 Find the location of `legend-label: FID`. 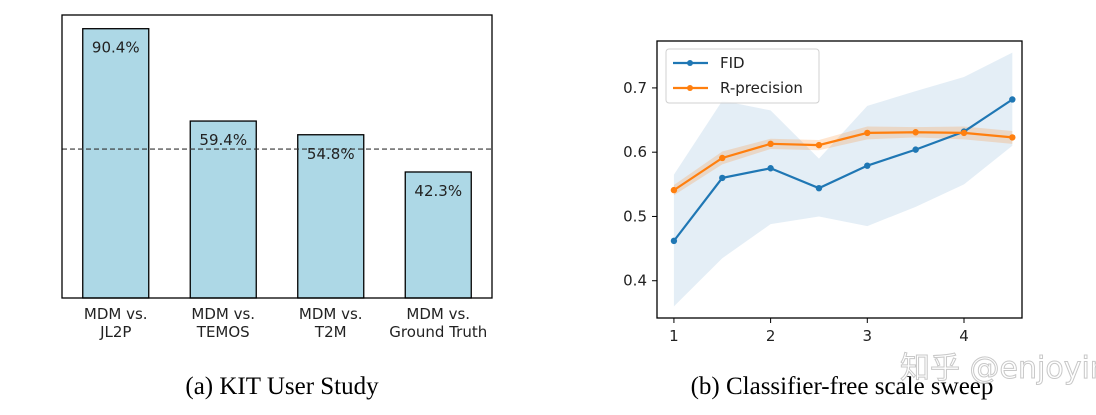

legend-label: FID is located at coordinates (732, 63).